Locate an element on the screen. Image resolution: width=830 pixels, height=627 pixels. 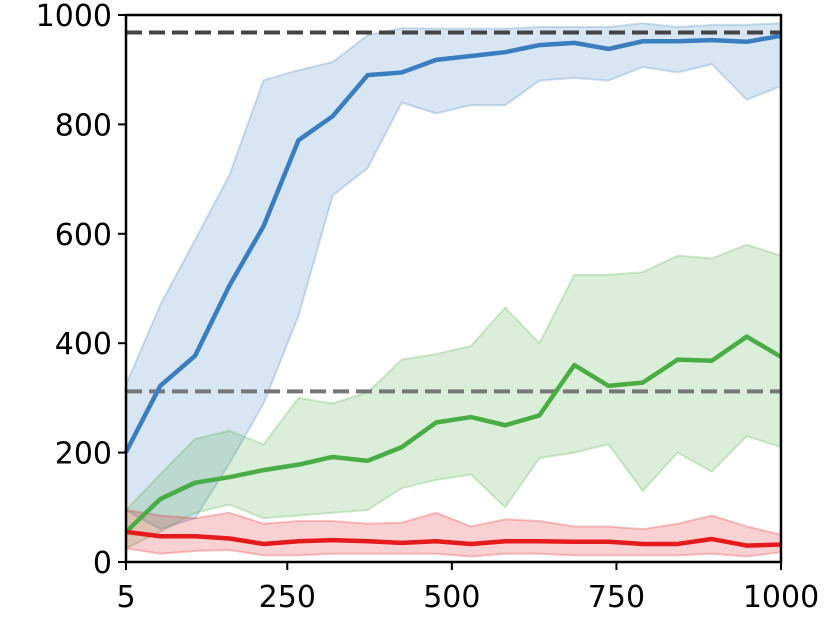
band is located at coordinates (453, 533).